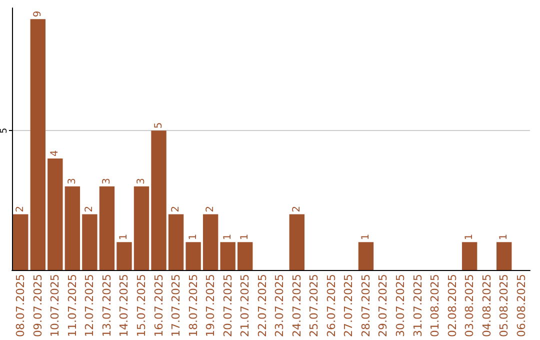  What do you see at coordinates (262, 305) in the screenshot?
I see `x-tick-label: 22.07.2025` at bounding box center [262, 305].